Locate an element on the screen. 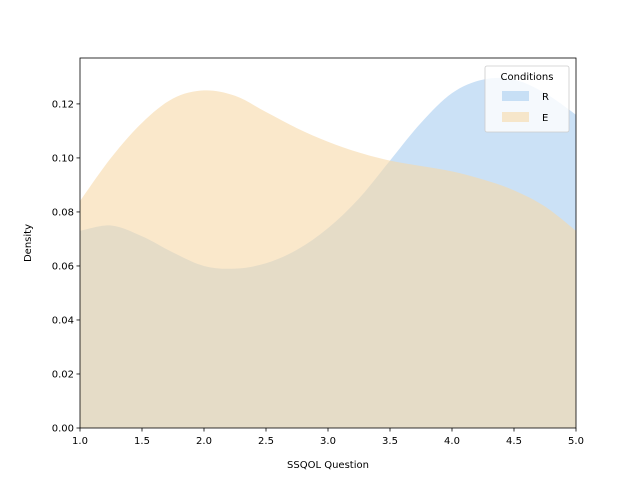  legend-title: Conditions is located at coordinates (527, 77).